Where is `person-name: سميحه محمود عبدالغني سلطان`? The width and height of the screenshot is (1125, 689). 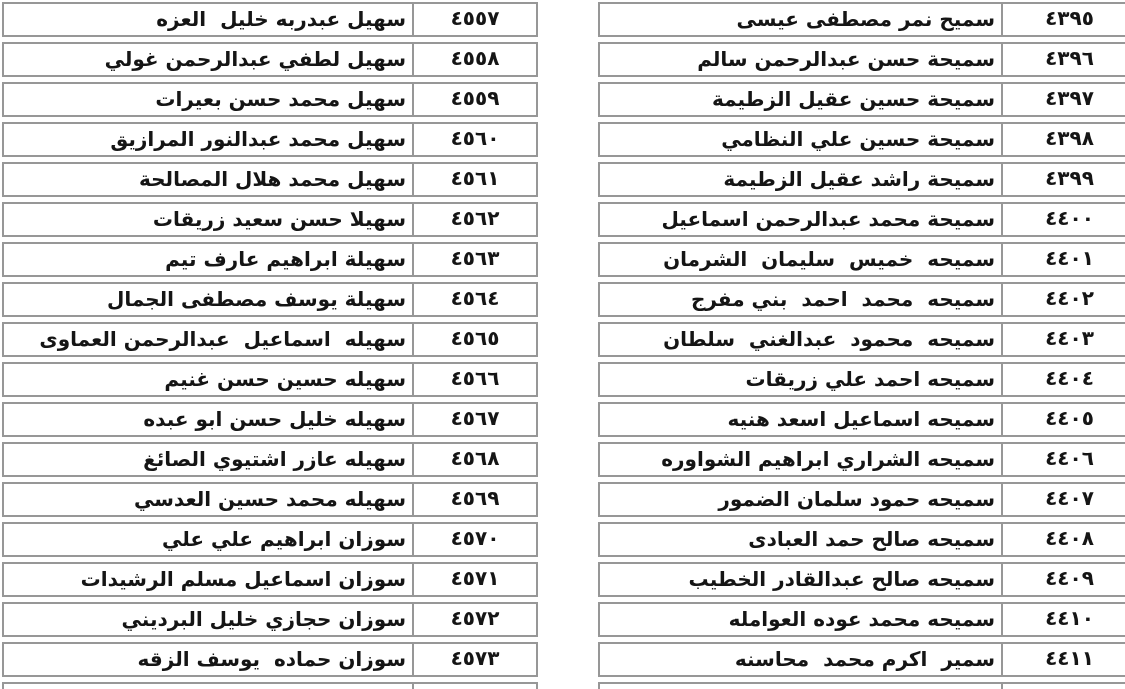 person-name: سميحه محمود عبدالغني سلطان is located at coordinates (829, 339).